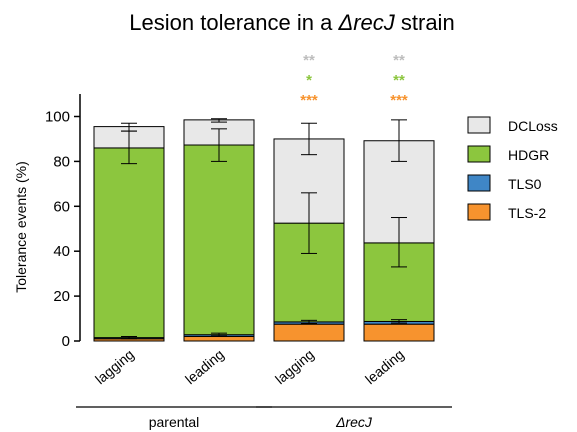  I want to click on y-axis-label: Tolerance events (%), so click(21, 227).